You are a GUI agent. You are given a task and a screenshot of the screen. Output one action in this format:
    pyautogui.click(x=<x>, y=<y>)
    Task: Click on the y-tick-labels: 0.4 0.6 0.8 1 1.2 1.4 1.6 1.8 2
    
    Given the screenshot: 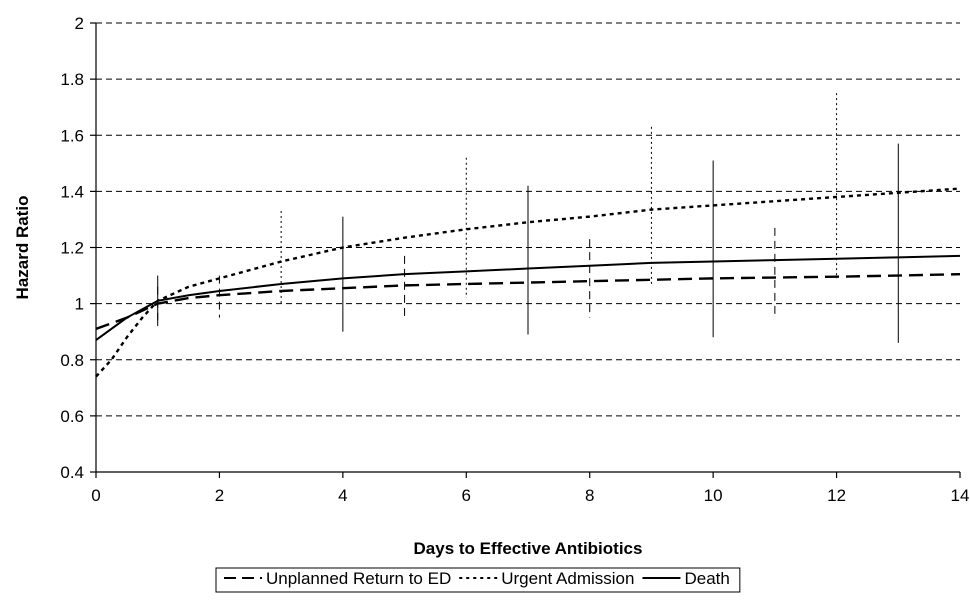 What is the action you would take?
    pyautogui.click(x=78, y=248)
    